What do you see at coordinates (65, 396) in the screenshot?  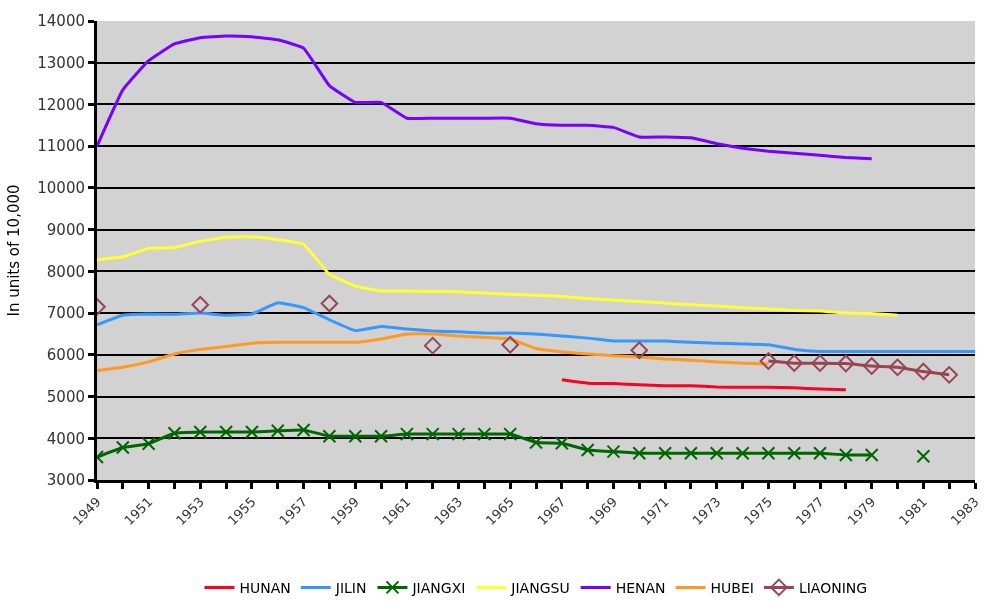 I see `y-tick-label: 5000` at bounding box center [65, 396].